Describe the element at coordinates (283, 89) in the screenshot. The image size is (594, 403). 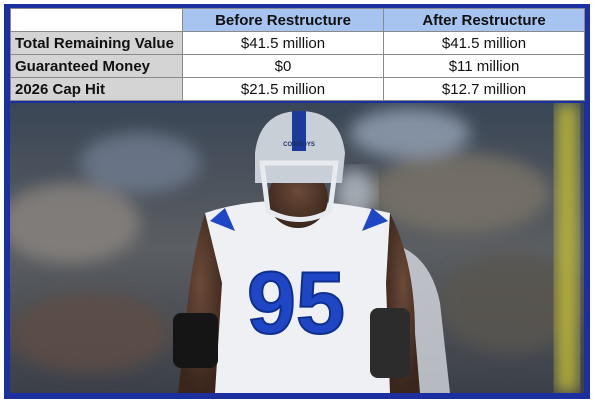
I see `cell: $21.5 million` at that location.